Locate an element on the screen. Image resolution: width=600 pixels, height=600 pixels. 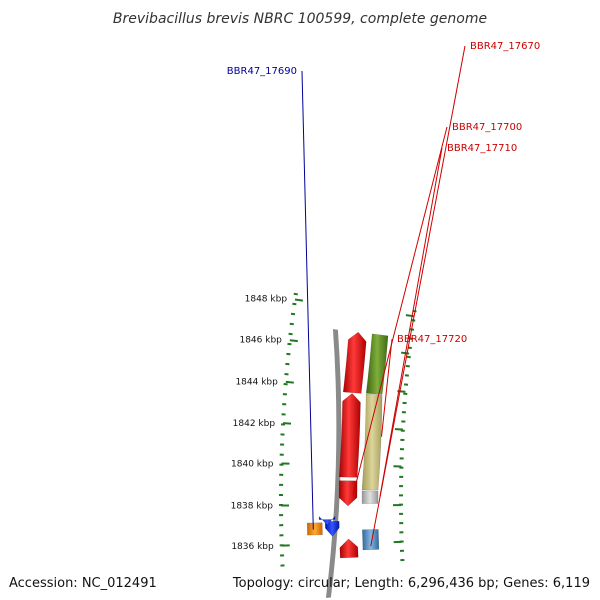
gene-steelblue-block is located at coordinates (371, 540).